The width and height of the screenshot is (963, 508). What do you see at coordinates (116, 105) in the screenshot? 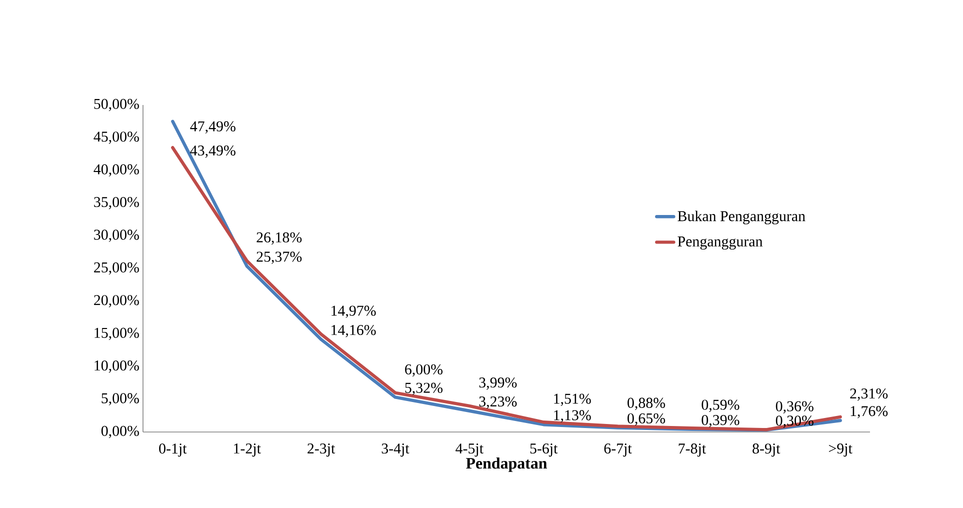
I see `y-tick-label: 50,00%` at bounding box center [116, 105].